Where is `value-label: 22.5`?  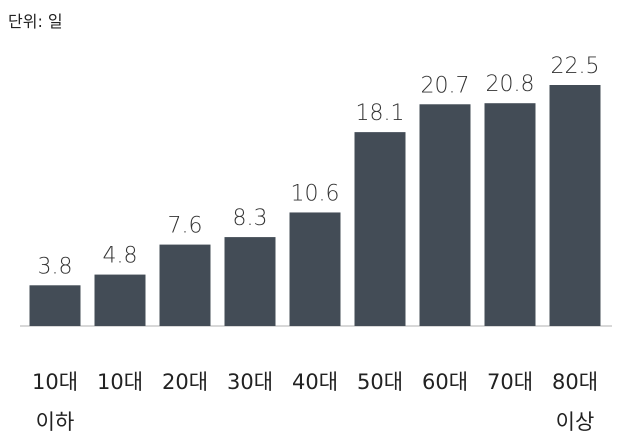 value-label: 22.5 is located at coordinates (575, 66).